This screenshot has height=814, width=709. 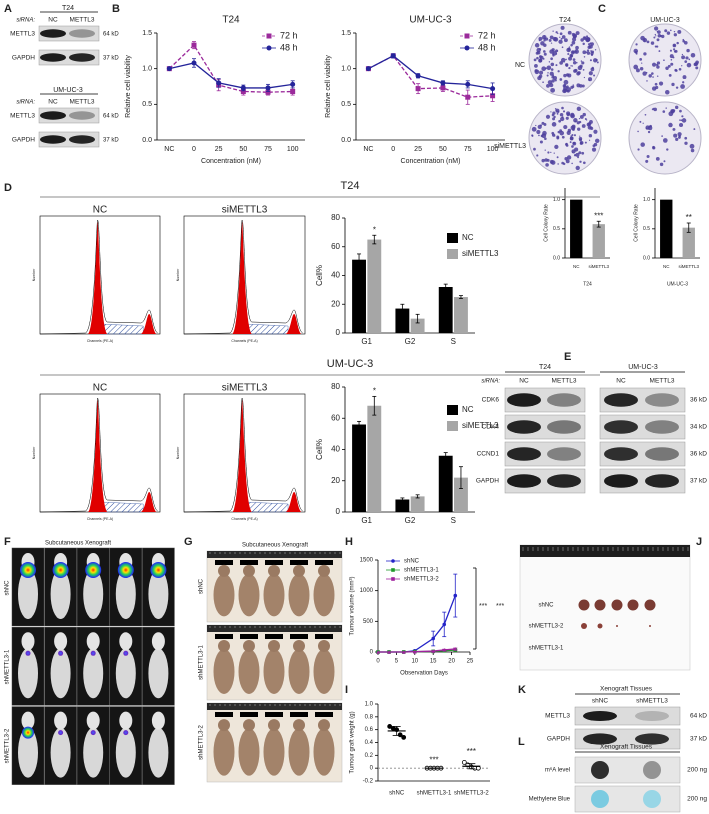 What do you see at coordinates (366, 341) in the screenshot?
I see `x-tick-label: G1` at bounding box center [366, 341].